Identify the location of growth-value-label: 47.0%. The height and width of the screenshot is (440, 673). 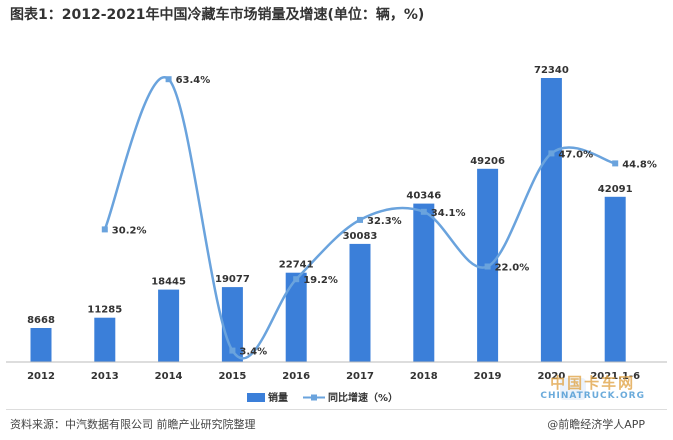
(575, 154).